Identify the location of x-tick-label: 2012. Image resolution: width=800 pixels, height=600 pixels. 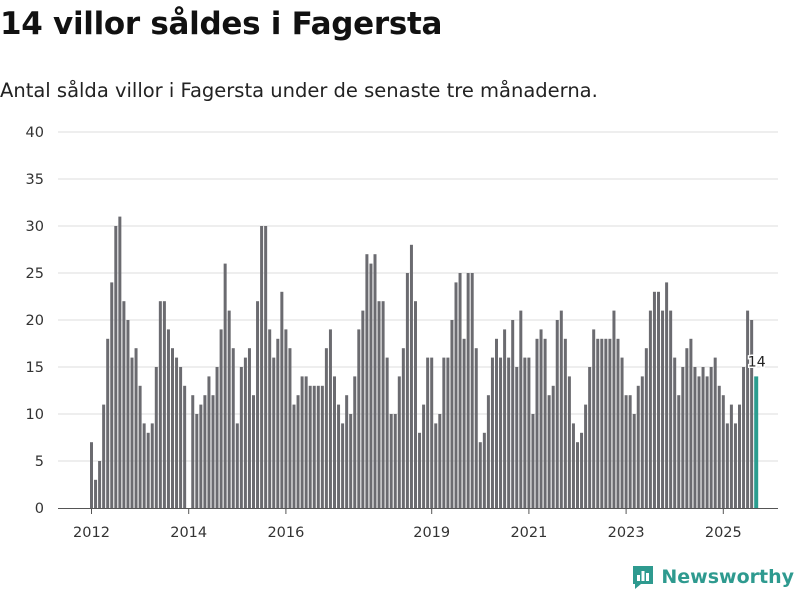
(91, 533).